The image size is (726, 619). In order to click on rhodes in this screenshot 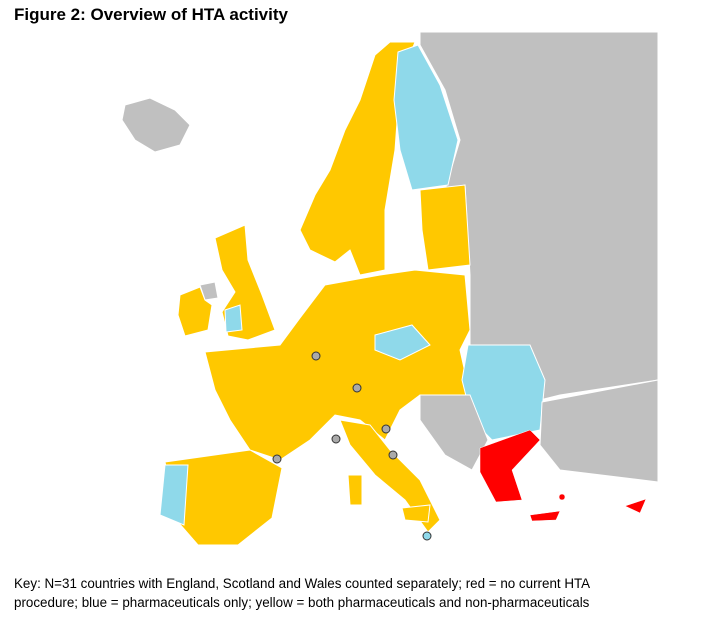, I will do `click(562, 497)`.